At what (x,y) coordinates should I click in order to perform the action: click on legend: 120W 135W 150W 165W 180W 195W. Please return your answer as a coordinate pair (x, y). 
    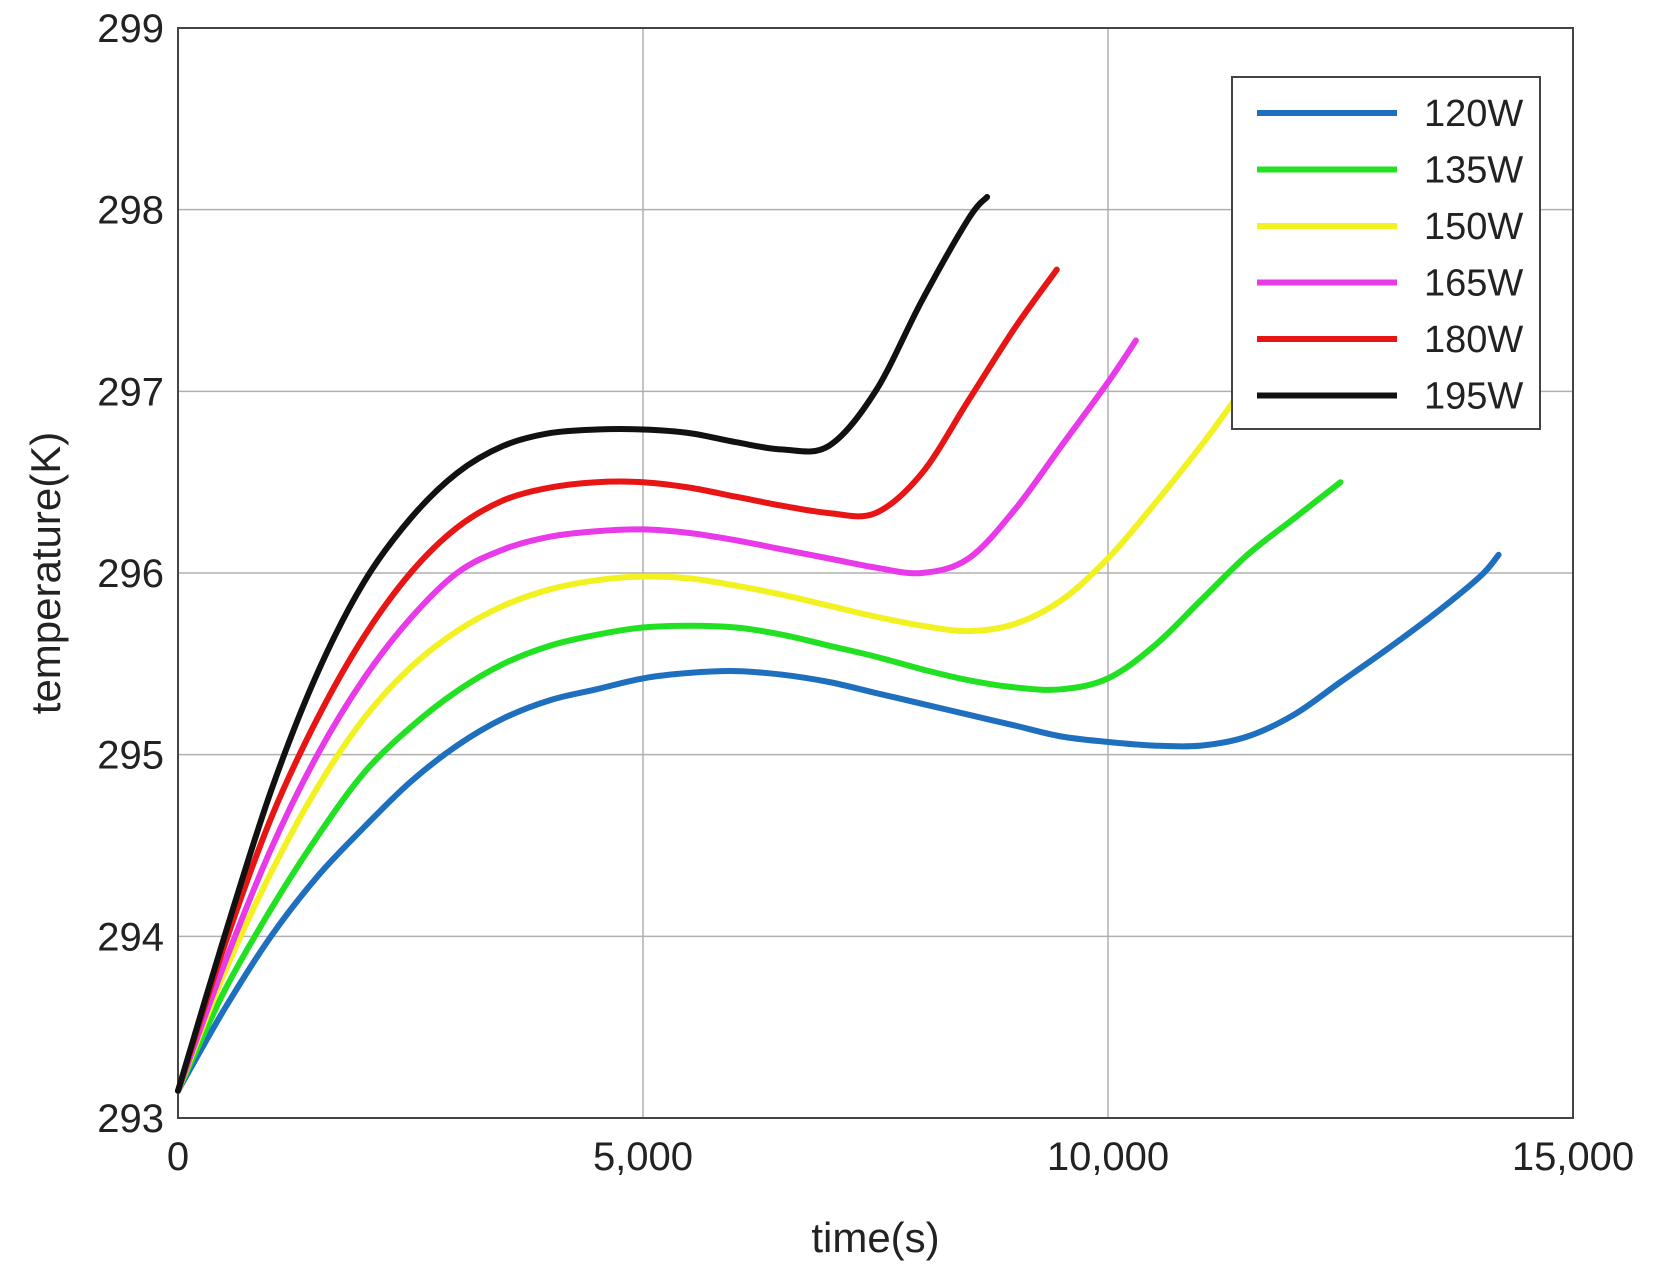
    Looking at the image, I should click on (1386, 253).